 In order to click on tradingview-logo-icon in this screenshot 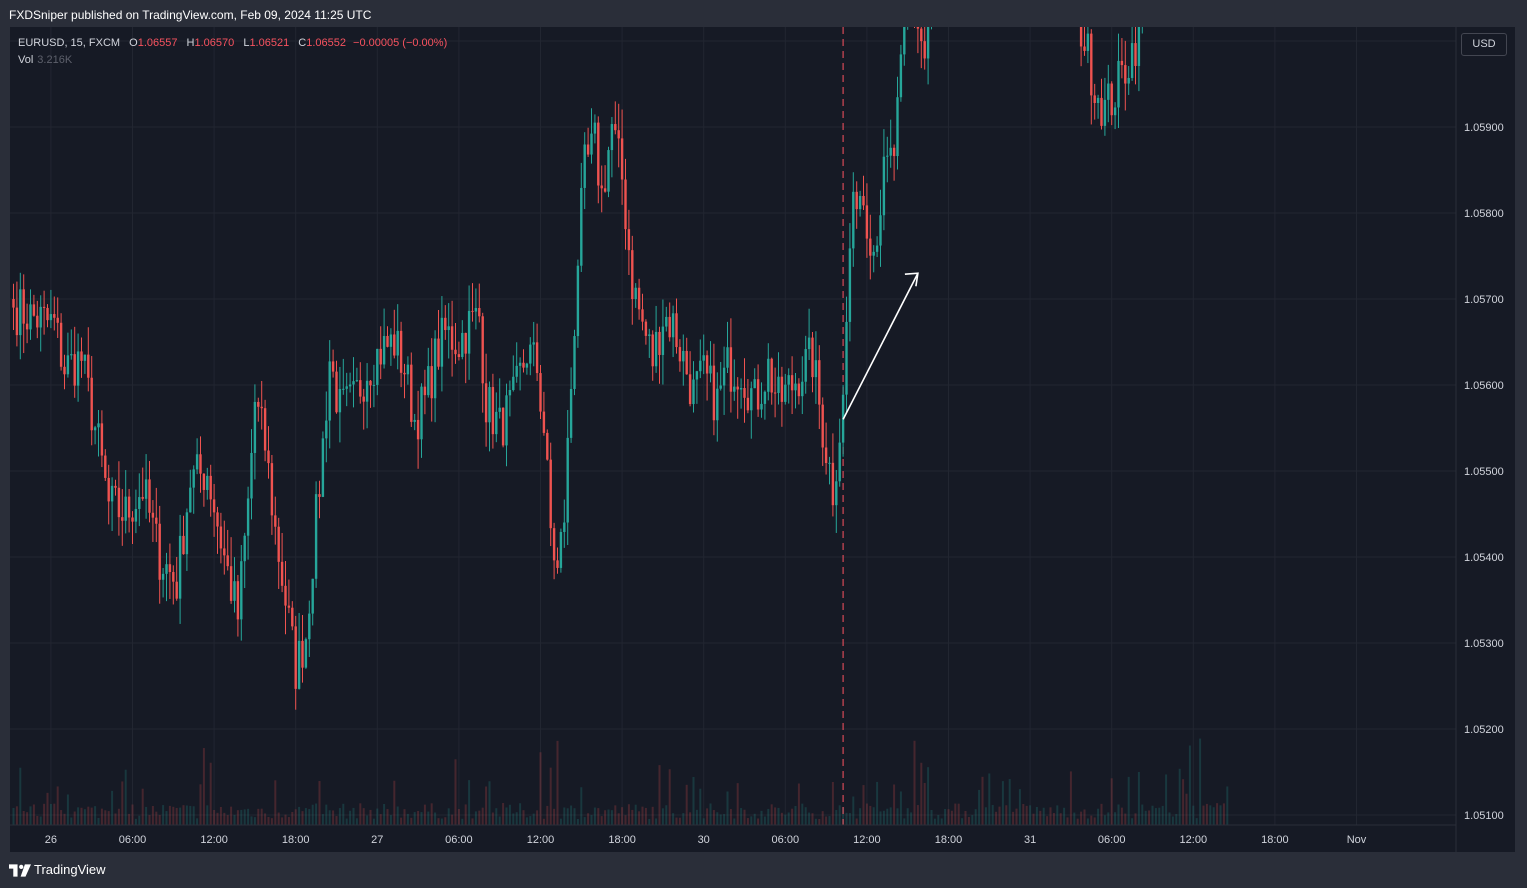, I will do `click(20, 870)`.